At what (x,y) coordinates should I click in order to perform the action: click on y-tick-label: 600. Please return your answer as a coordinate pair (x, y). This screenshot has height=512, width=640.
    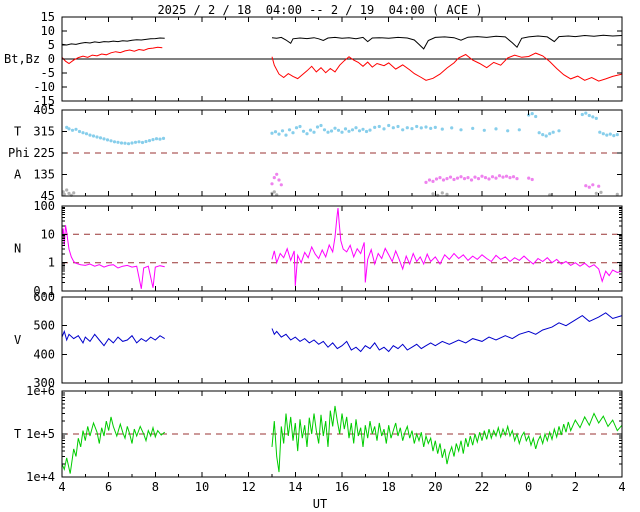
    Looking at the image, I should click on (44, 297).